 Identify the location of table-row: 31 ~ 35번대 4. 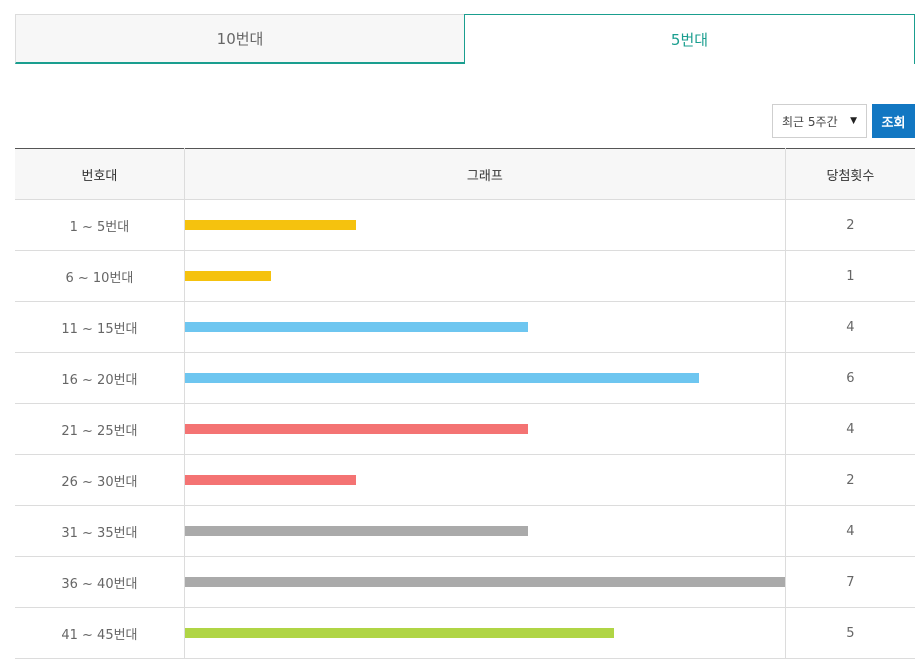
(465, 531).